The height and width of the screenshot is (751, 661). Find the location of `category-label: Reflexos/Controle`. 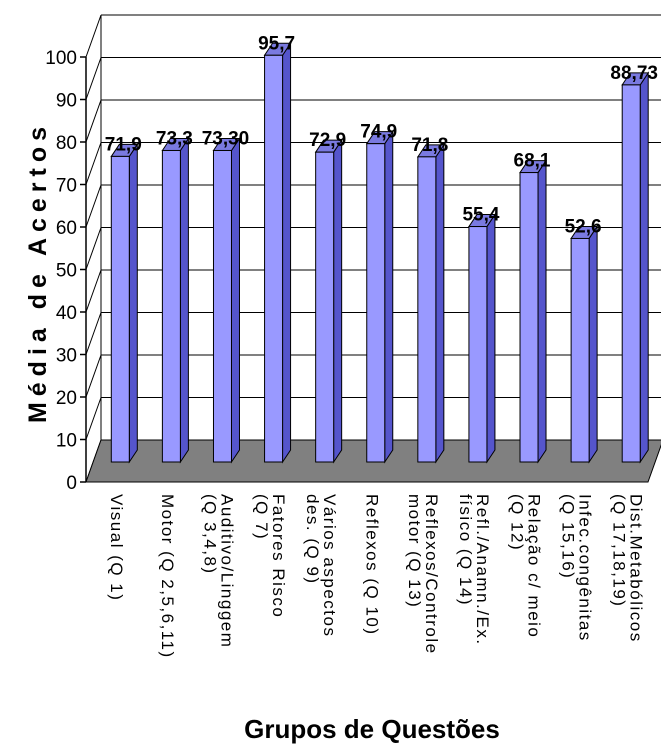

category-label: Reflexos/Controle is located at coordinates (431, 574).